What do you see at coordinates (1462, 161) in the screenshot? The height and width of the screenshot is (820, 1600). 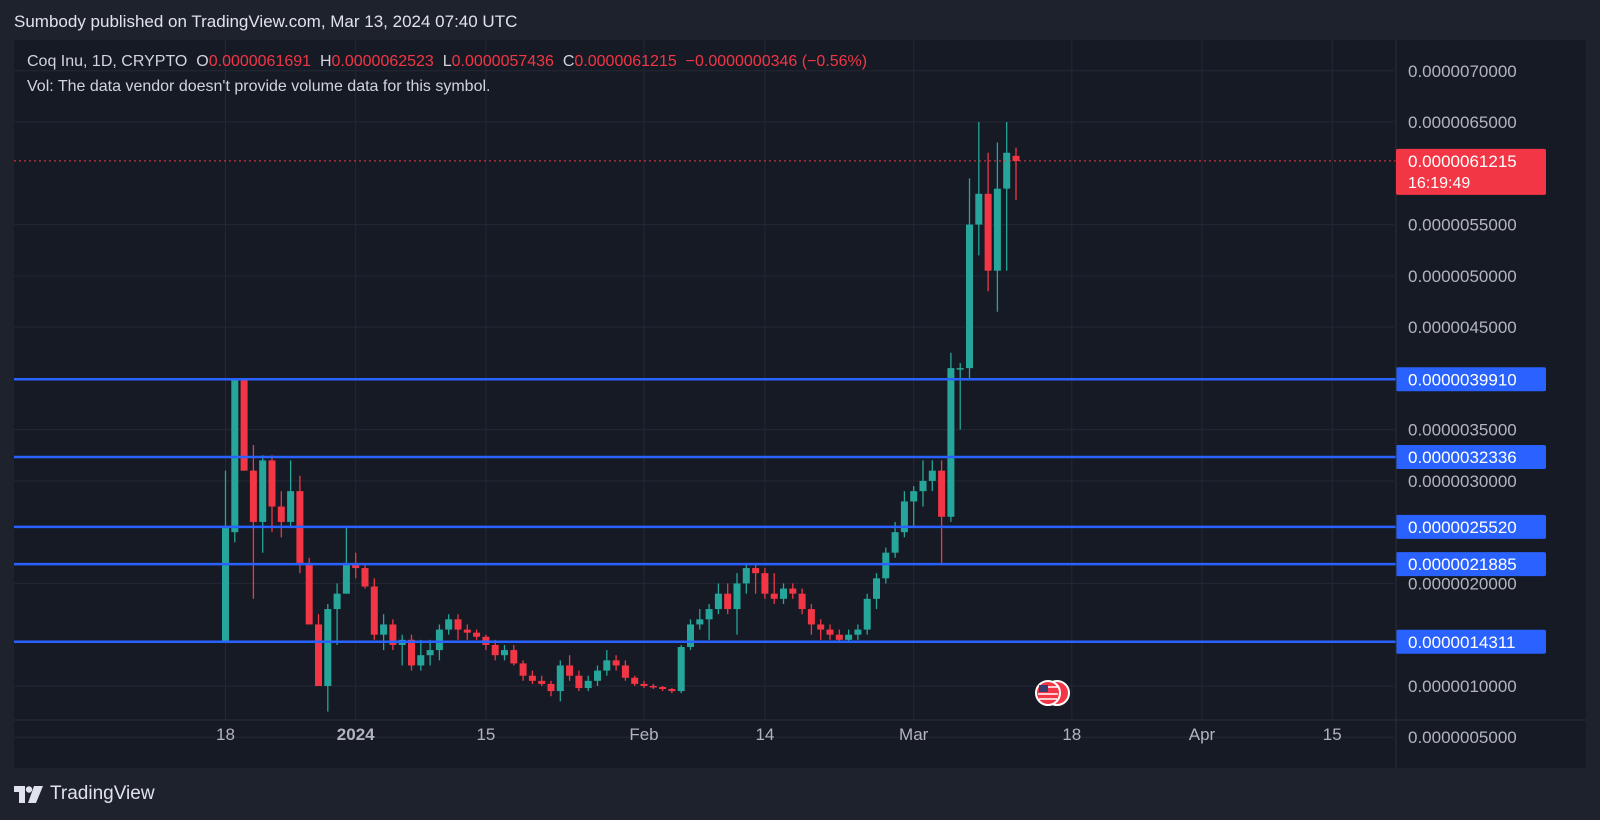 I see `last-price-label: 0.0000061215` at bounding box center [1462, 161].